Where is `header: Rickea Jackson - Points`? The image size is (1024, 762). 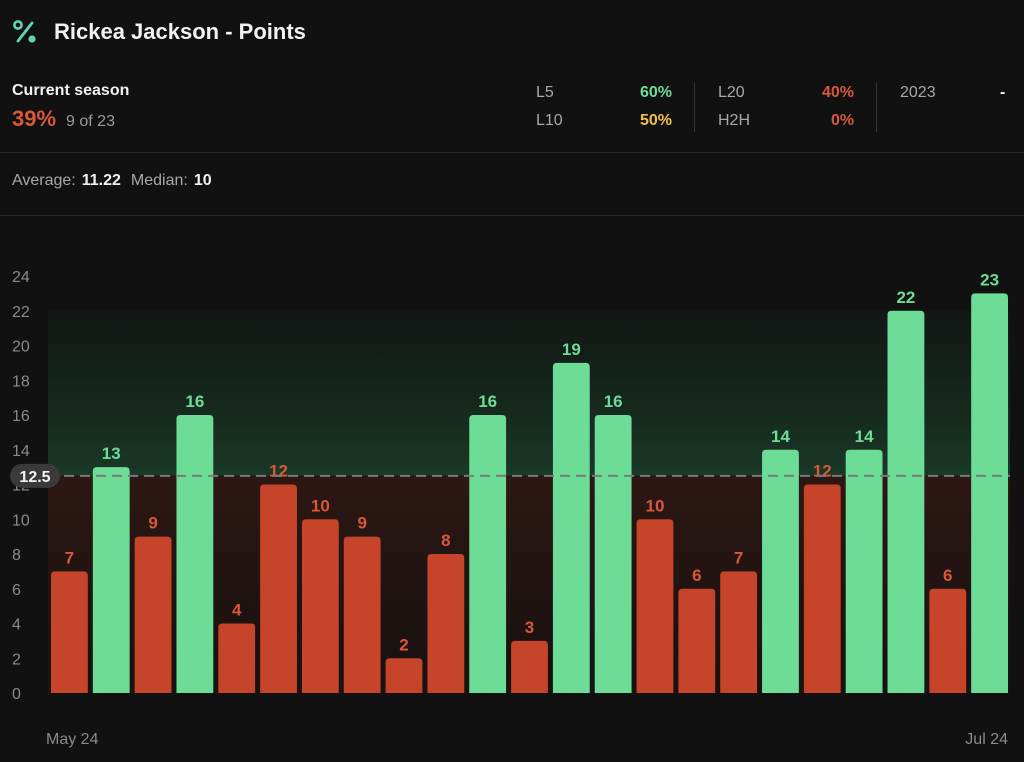
header: Rickea Jackson - Points is located at coordinates (159, 32).